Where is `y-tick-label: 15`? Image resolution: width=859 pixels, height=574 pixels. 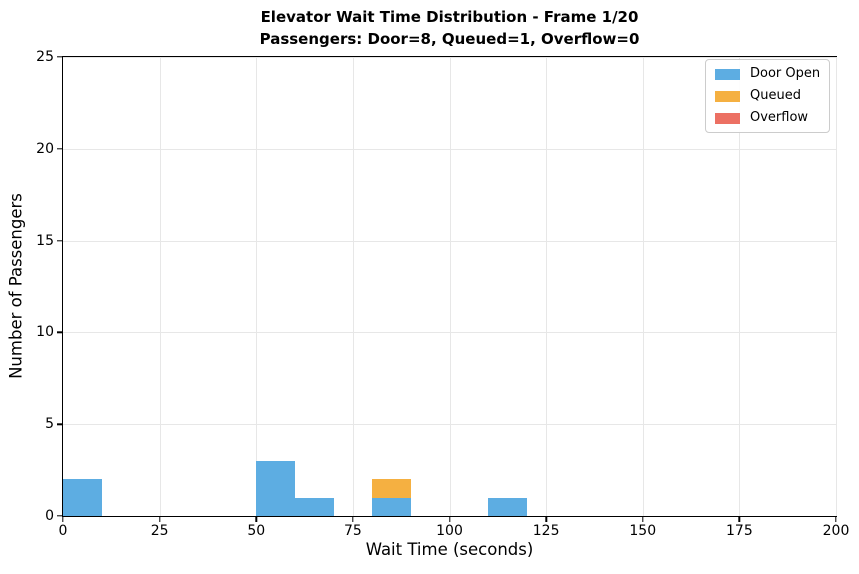 y-tick-label: 15 is located at coordinates (45, 240).